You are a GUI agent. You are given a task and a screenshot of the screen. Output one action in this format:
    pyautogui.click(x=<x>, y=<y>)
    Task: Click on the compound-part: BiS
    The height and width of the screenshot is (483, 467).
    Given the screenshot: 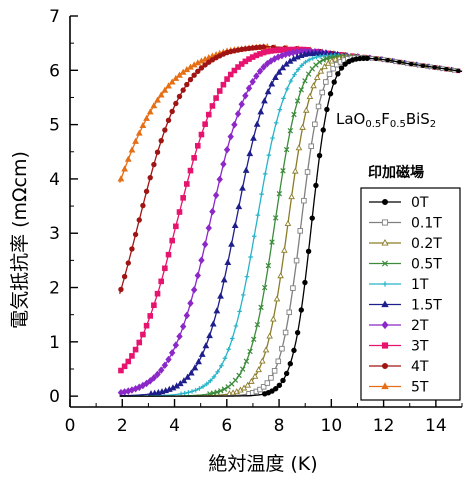 What is the action you would take?
    pyautogui.click(x=418, y=119)
    